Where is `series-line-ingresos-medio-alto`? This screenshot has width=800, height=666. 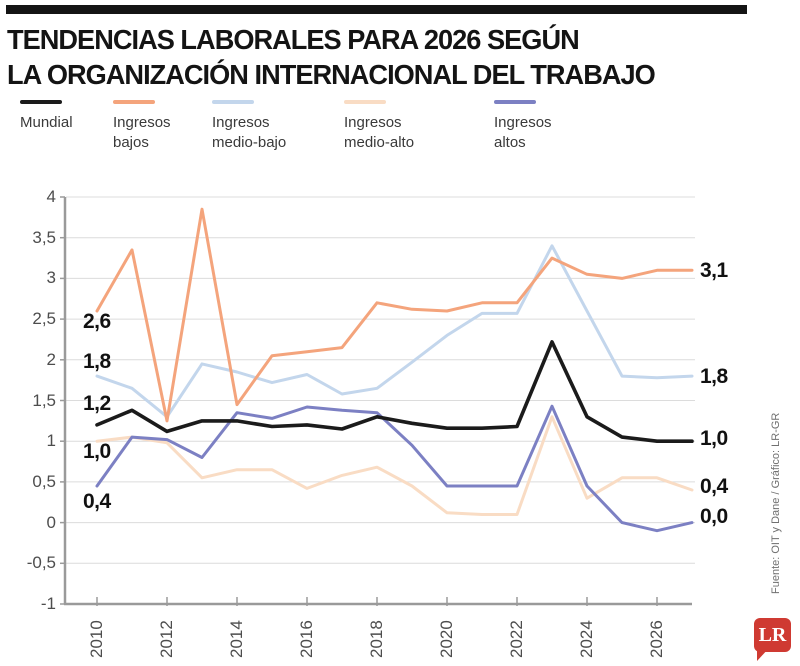
series-line-ingresos-medio-alto is located at coordinates (394, 465).